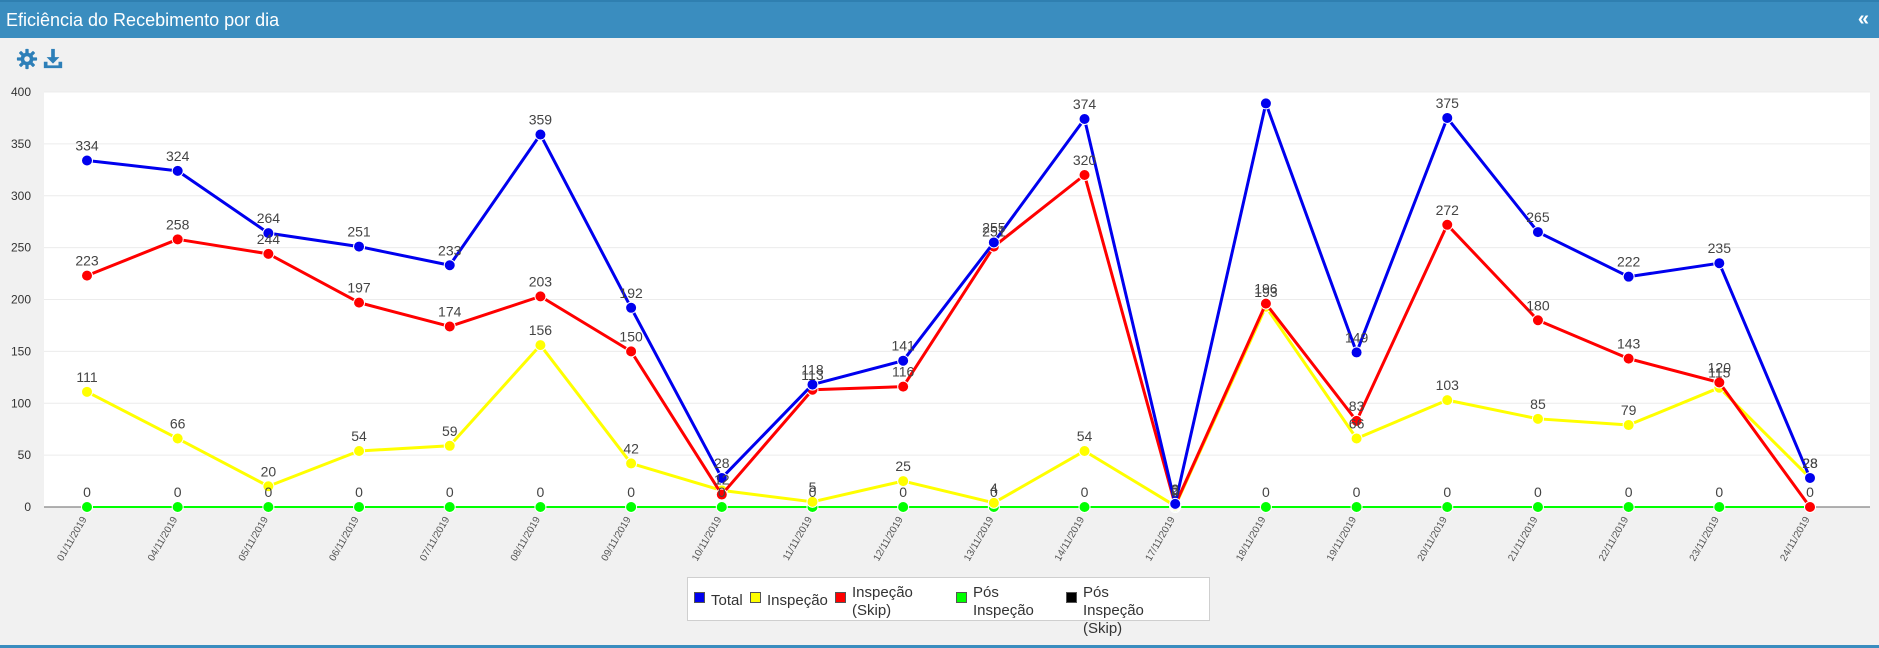 The width and height of the screenshot is (1879, 648). I want to click on x-tick-label: 04/11/2019, so click(163, 539).